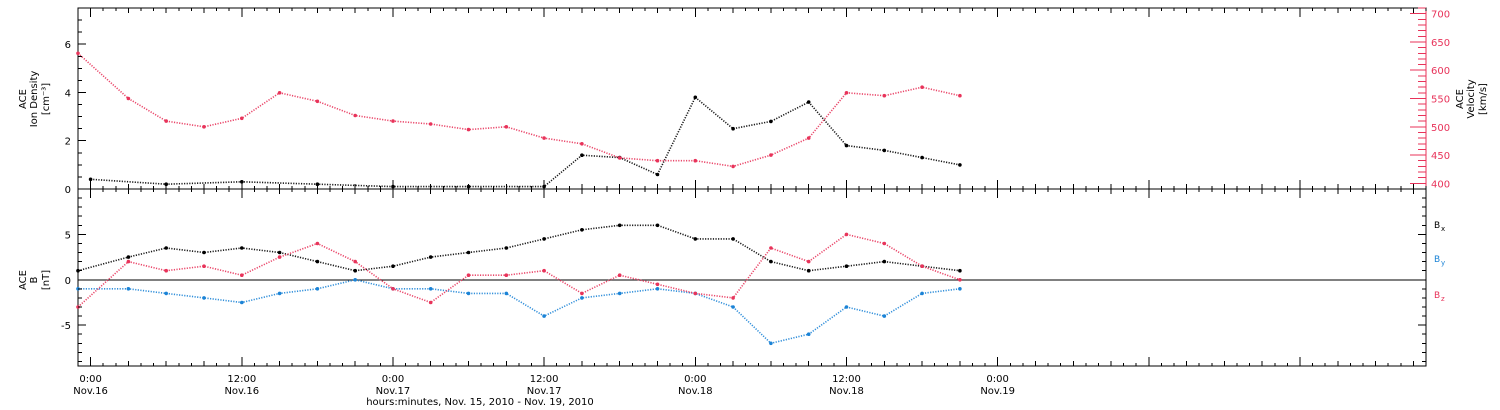  I want to click on b-tick-label: -5, so click(66, 326).